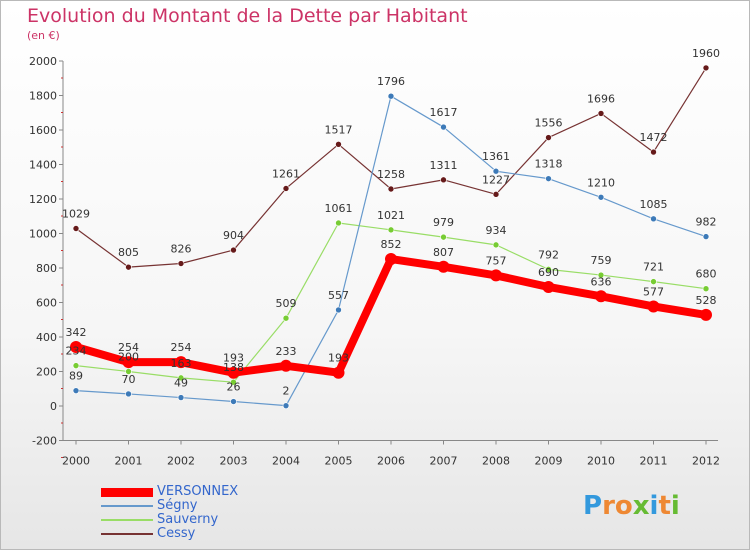 The height and width of the screenshot is (551, 750). I want to click on legend-label: Cessy, so click(176, 533).